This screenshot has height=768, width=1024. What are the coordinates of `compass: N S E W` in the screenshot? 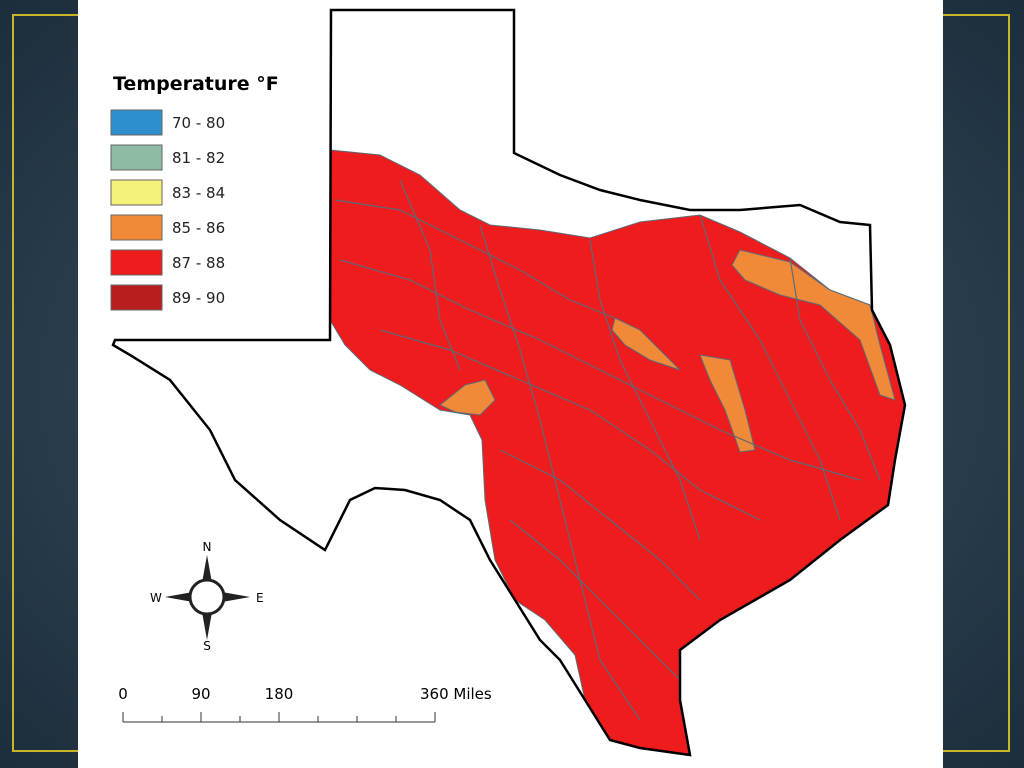 It's located at (207, 596).